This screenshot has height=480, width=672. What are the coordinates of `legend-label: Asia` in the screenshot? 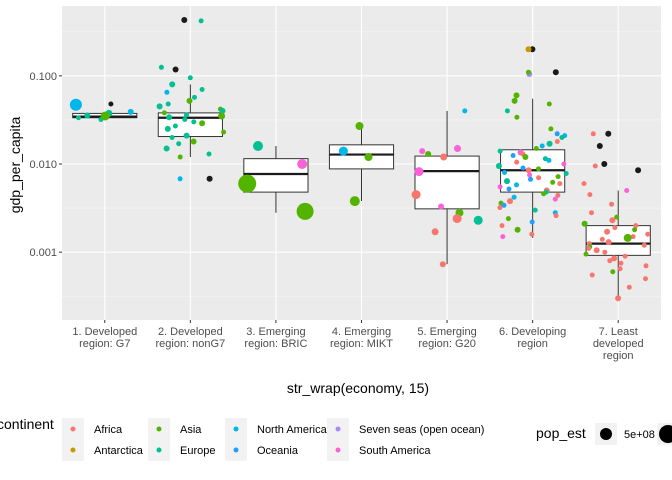 It's located at (191, 430).